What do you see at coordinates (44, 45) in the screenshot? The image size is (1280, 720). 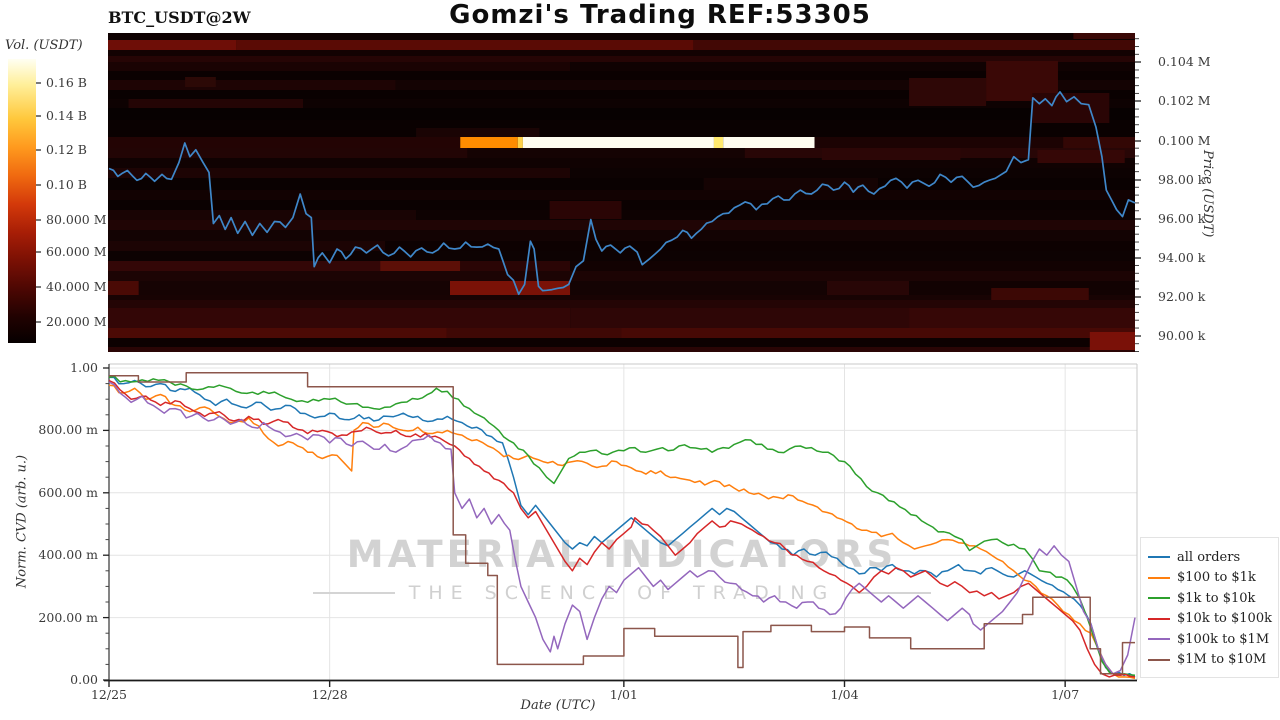 I see `colorbar-title: Vol. (USDT)` at bounding box center [44, 45].